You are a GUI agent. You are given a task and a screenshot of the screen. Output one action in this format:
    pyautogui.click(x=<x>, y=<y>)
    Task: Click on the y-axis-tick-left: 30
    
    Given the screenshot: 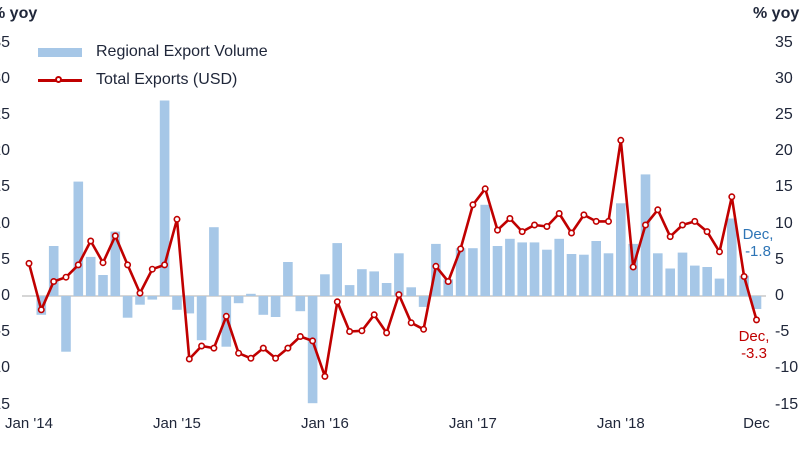 What is the action you would take?
    pyautogui.click(x=5, y=78)
    